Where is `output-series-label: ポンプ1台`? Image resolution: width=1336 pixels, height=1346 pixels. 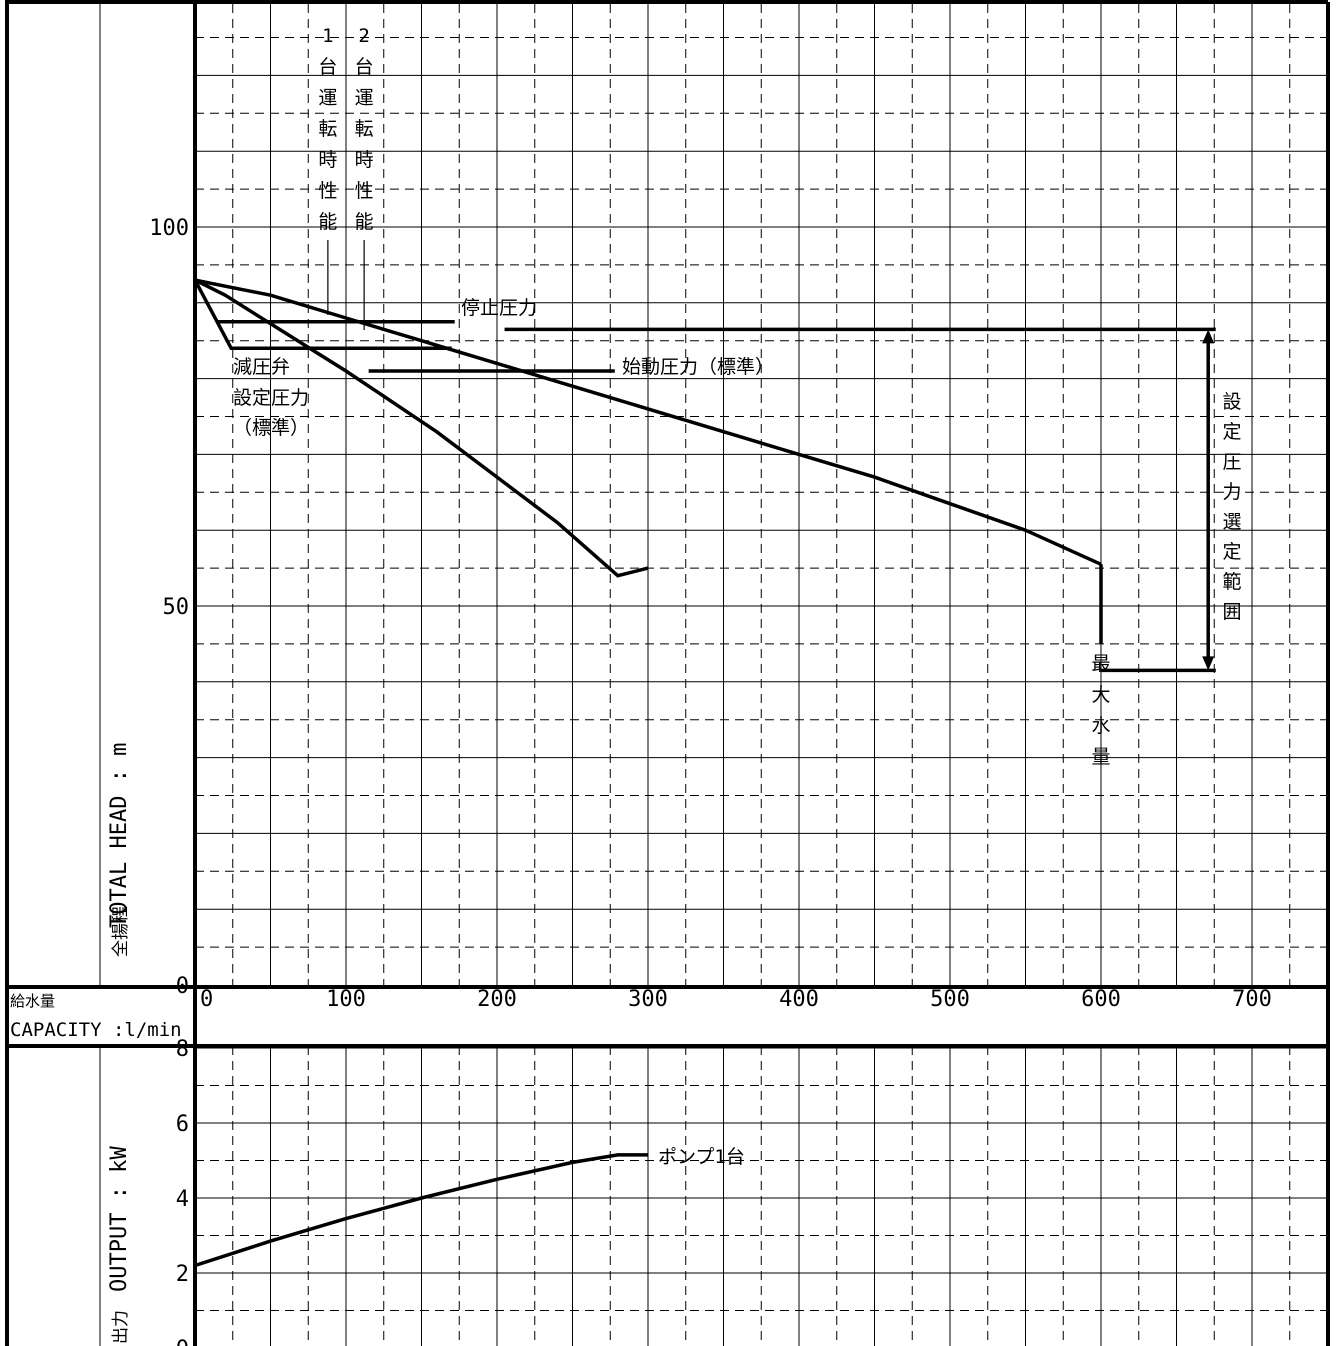
output-series-label: ポンプ1台 is located at coordinates (701, 1157).